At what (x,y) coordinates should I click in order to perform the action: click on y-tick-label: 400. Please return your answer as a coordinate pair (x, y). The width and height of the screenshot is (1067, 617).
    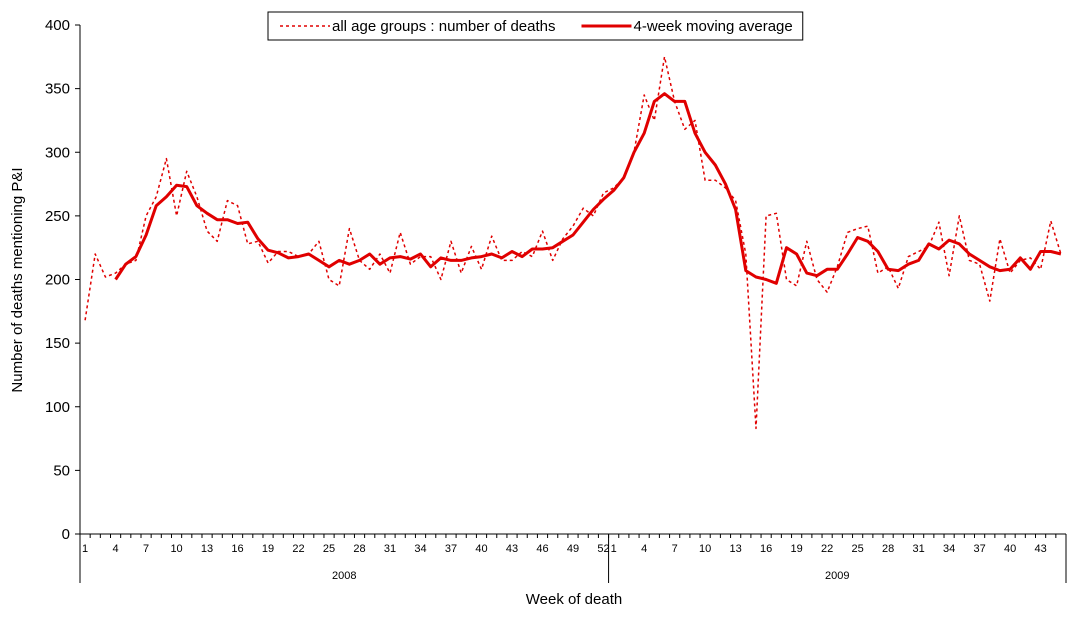
    Looking at the image, I should click on (57, 25).